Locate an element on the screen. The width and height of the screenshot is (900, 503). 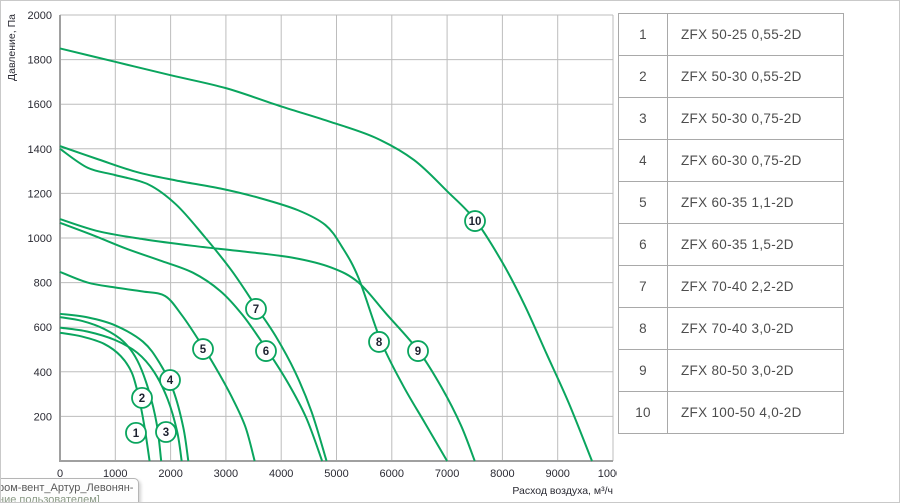
table-row: 5 ZFX 60-35 1,1-2D is located at coordinates (731, 202).